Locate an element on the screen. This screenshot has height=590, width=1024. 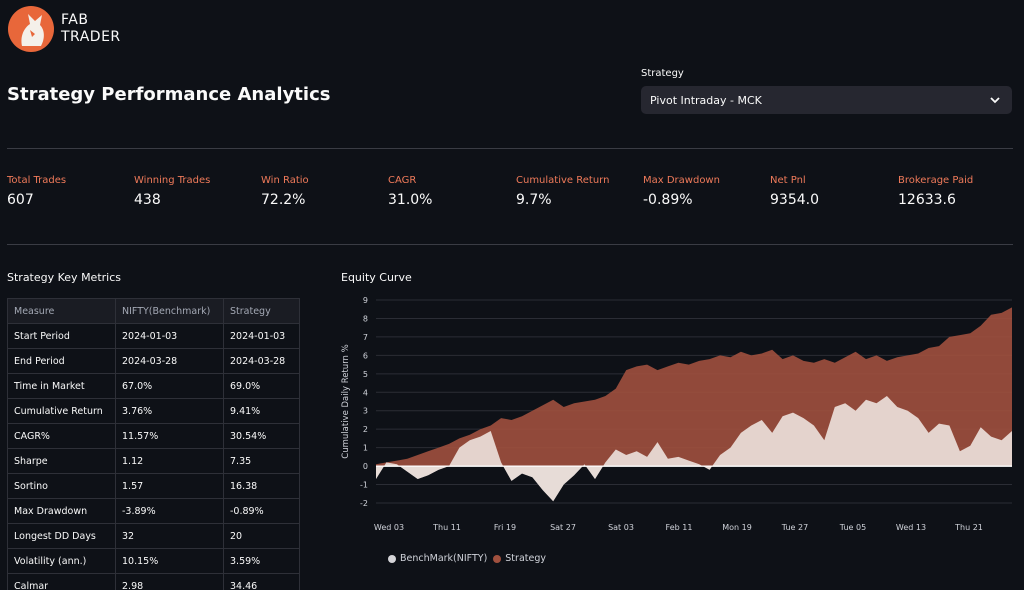
table-cell: Volatility (ann.) is located at coordinates (61, 561).